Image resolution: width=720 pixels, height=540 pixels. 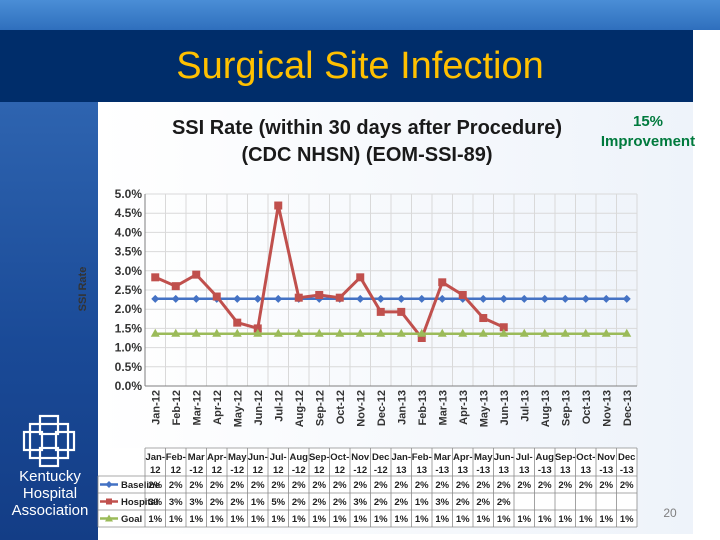 What do you see at coordinates (109, 518) in the screenshot?
I see `goal-legend-marker` at bounding box center [109, 518].